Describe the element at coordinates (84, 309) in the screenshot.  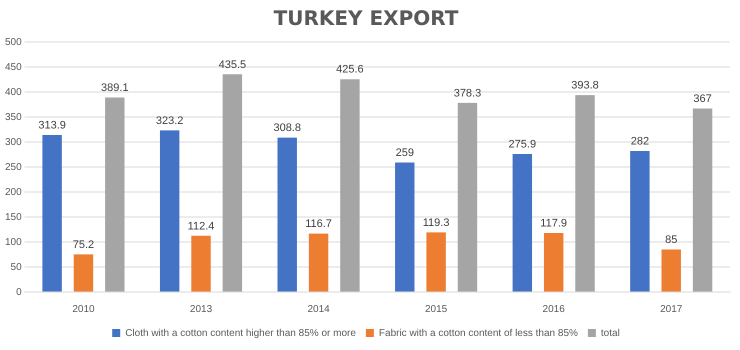
I see `x-tick-label: 2010` at that location.